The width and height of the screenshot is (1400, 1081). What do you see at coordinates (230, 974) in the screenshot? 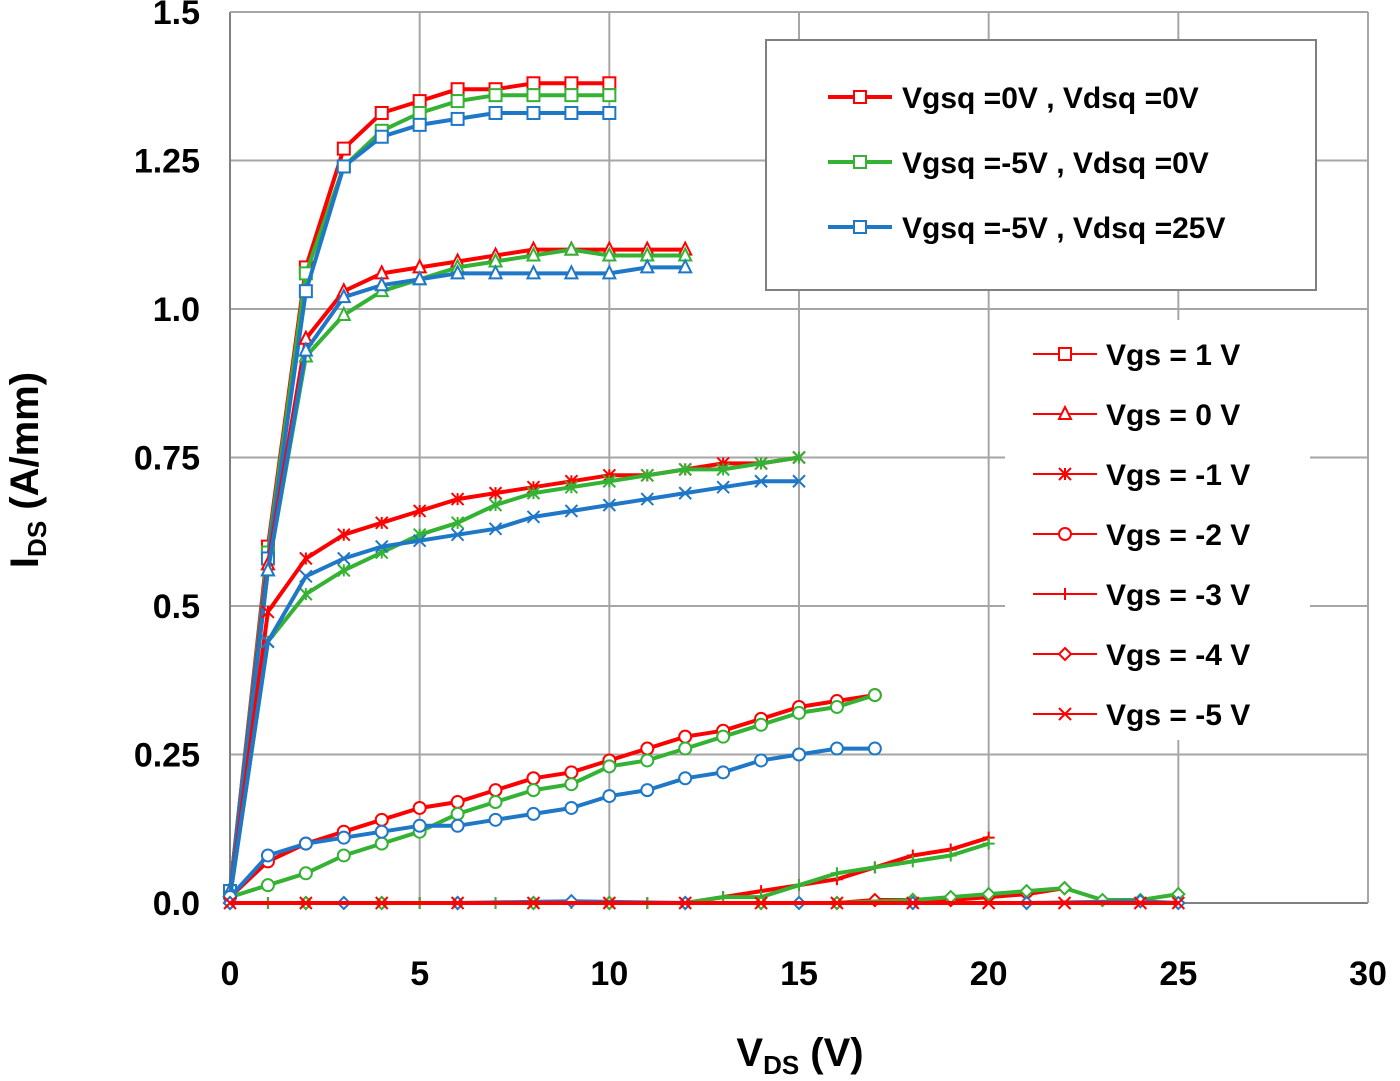
I see `x-tick-label: 0` at bounding box center [230, 974].